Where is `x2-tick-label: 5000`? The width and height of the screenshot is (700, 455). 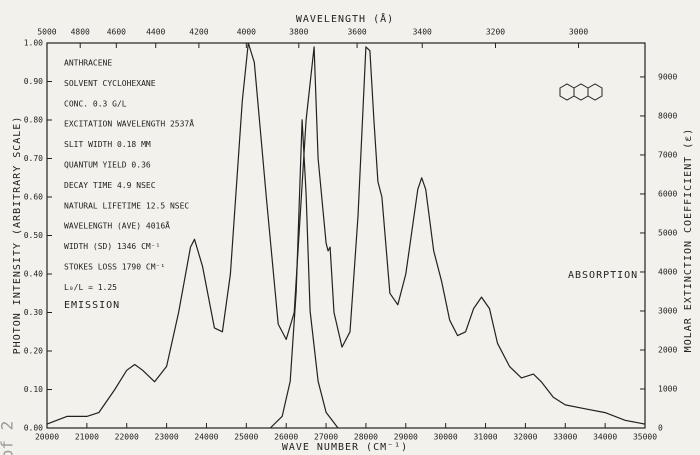 x2-tick-label: 5000 is located at coordinates (46, 32).